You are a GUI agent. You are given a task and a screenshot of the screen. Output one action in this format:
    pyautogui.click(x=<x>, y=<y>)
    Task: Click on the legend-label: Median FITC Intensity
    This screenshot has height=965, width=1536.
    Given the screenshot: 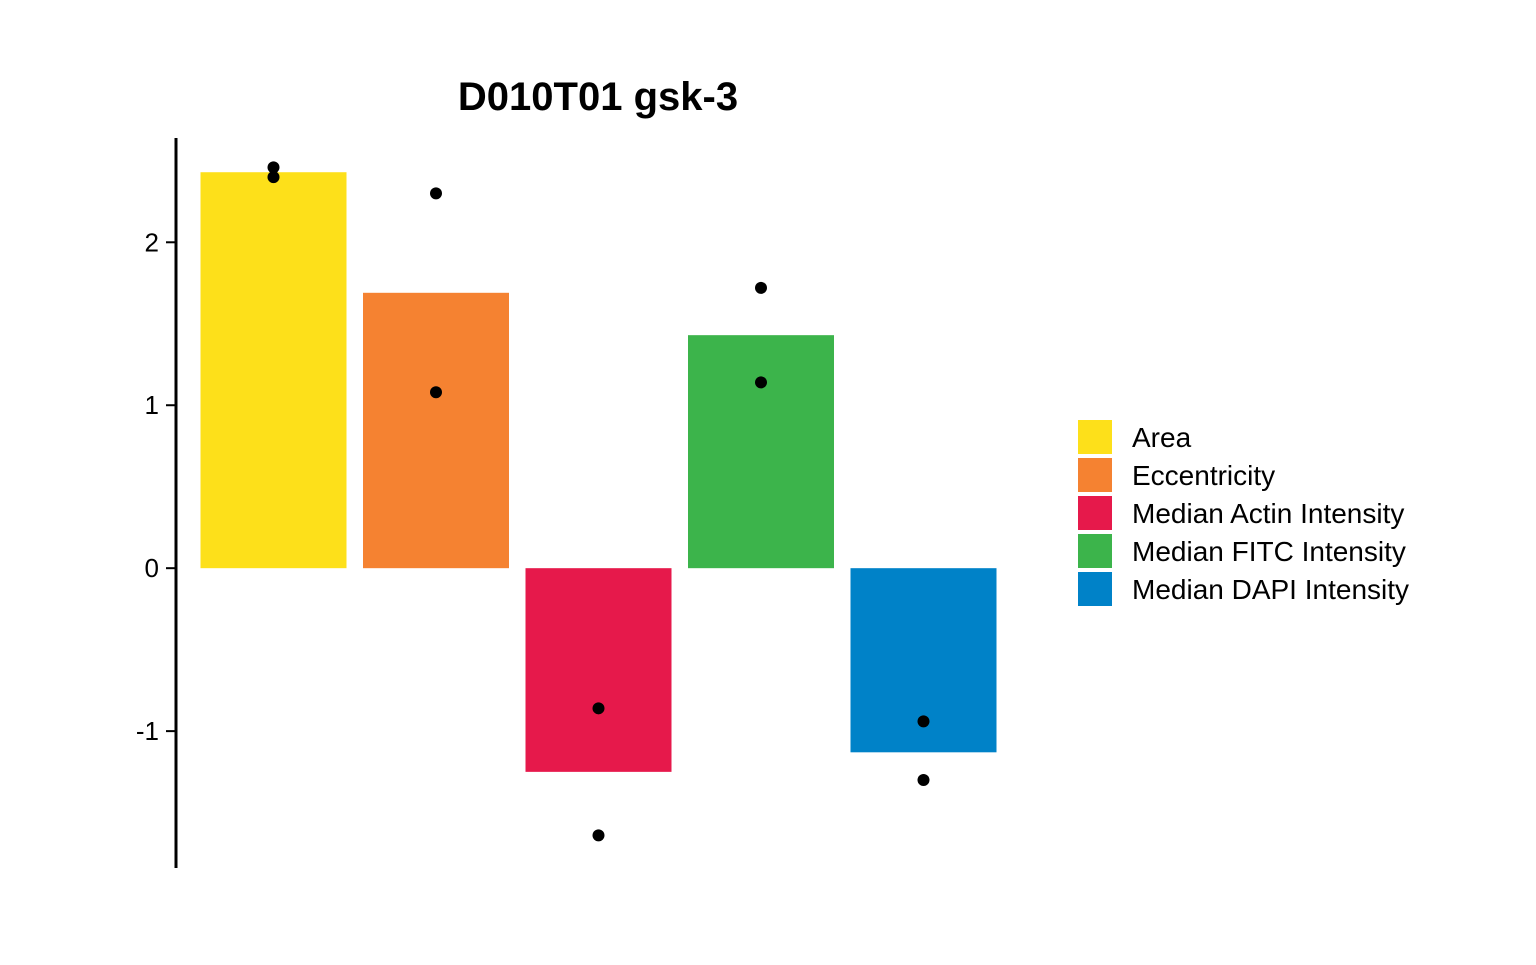 What is the action you would take?
    pyautogui.click(x=1269, y=551)
    